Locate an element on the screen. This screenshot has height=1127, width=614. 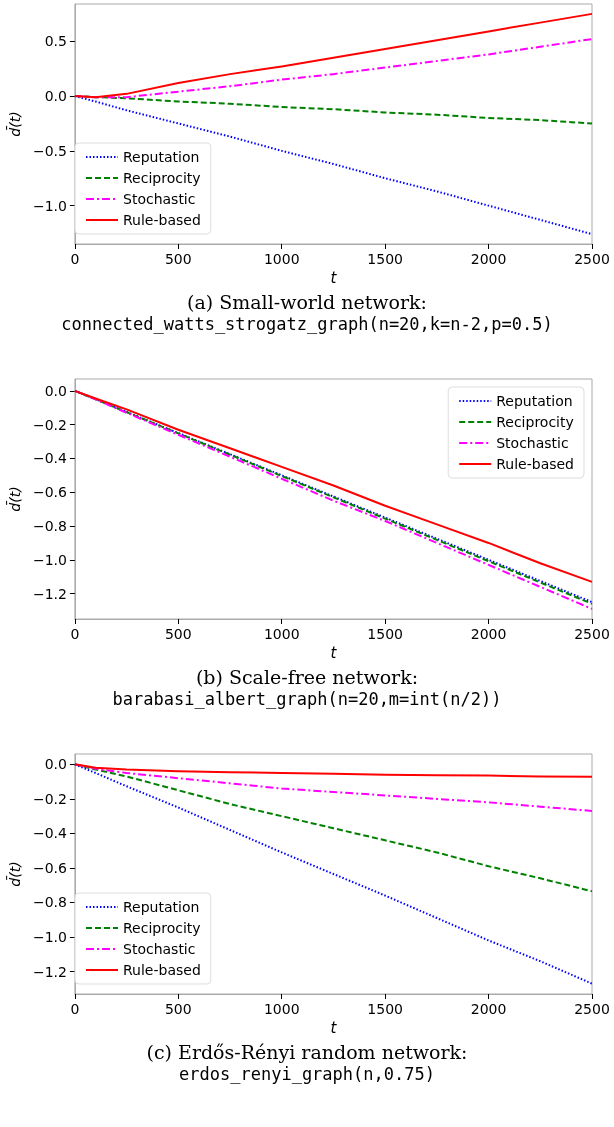
y-tick-label: −0.5 is located at coordinates (49, 150).